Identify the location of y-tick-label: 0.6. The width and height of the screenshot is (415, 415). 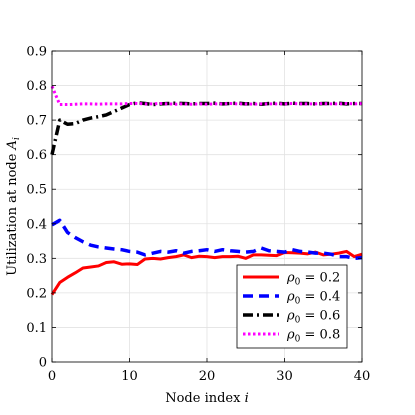
(36, 155).